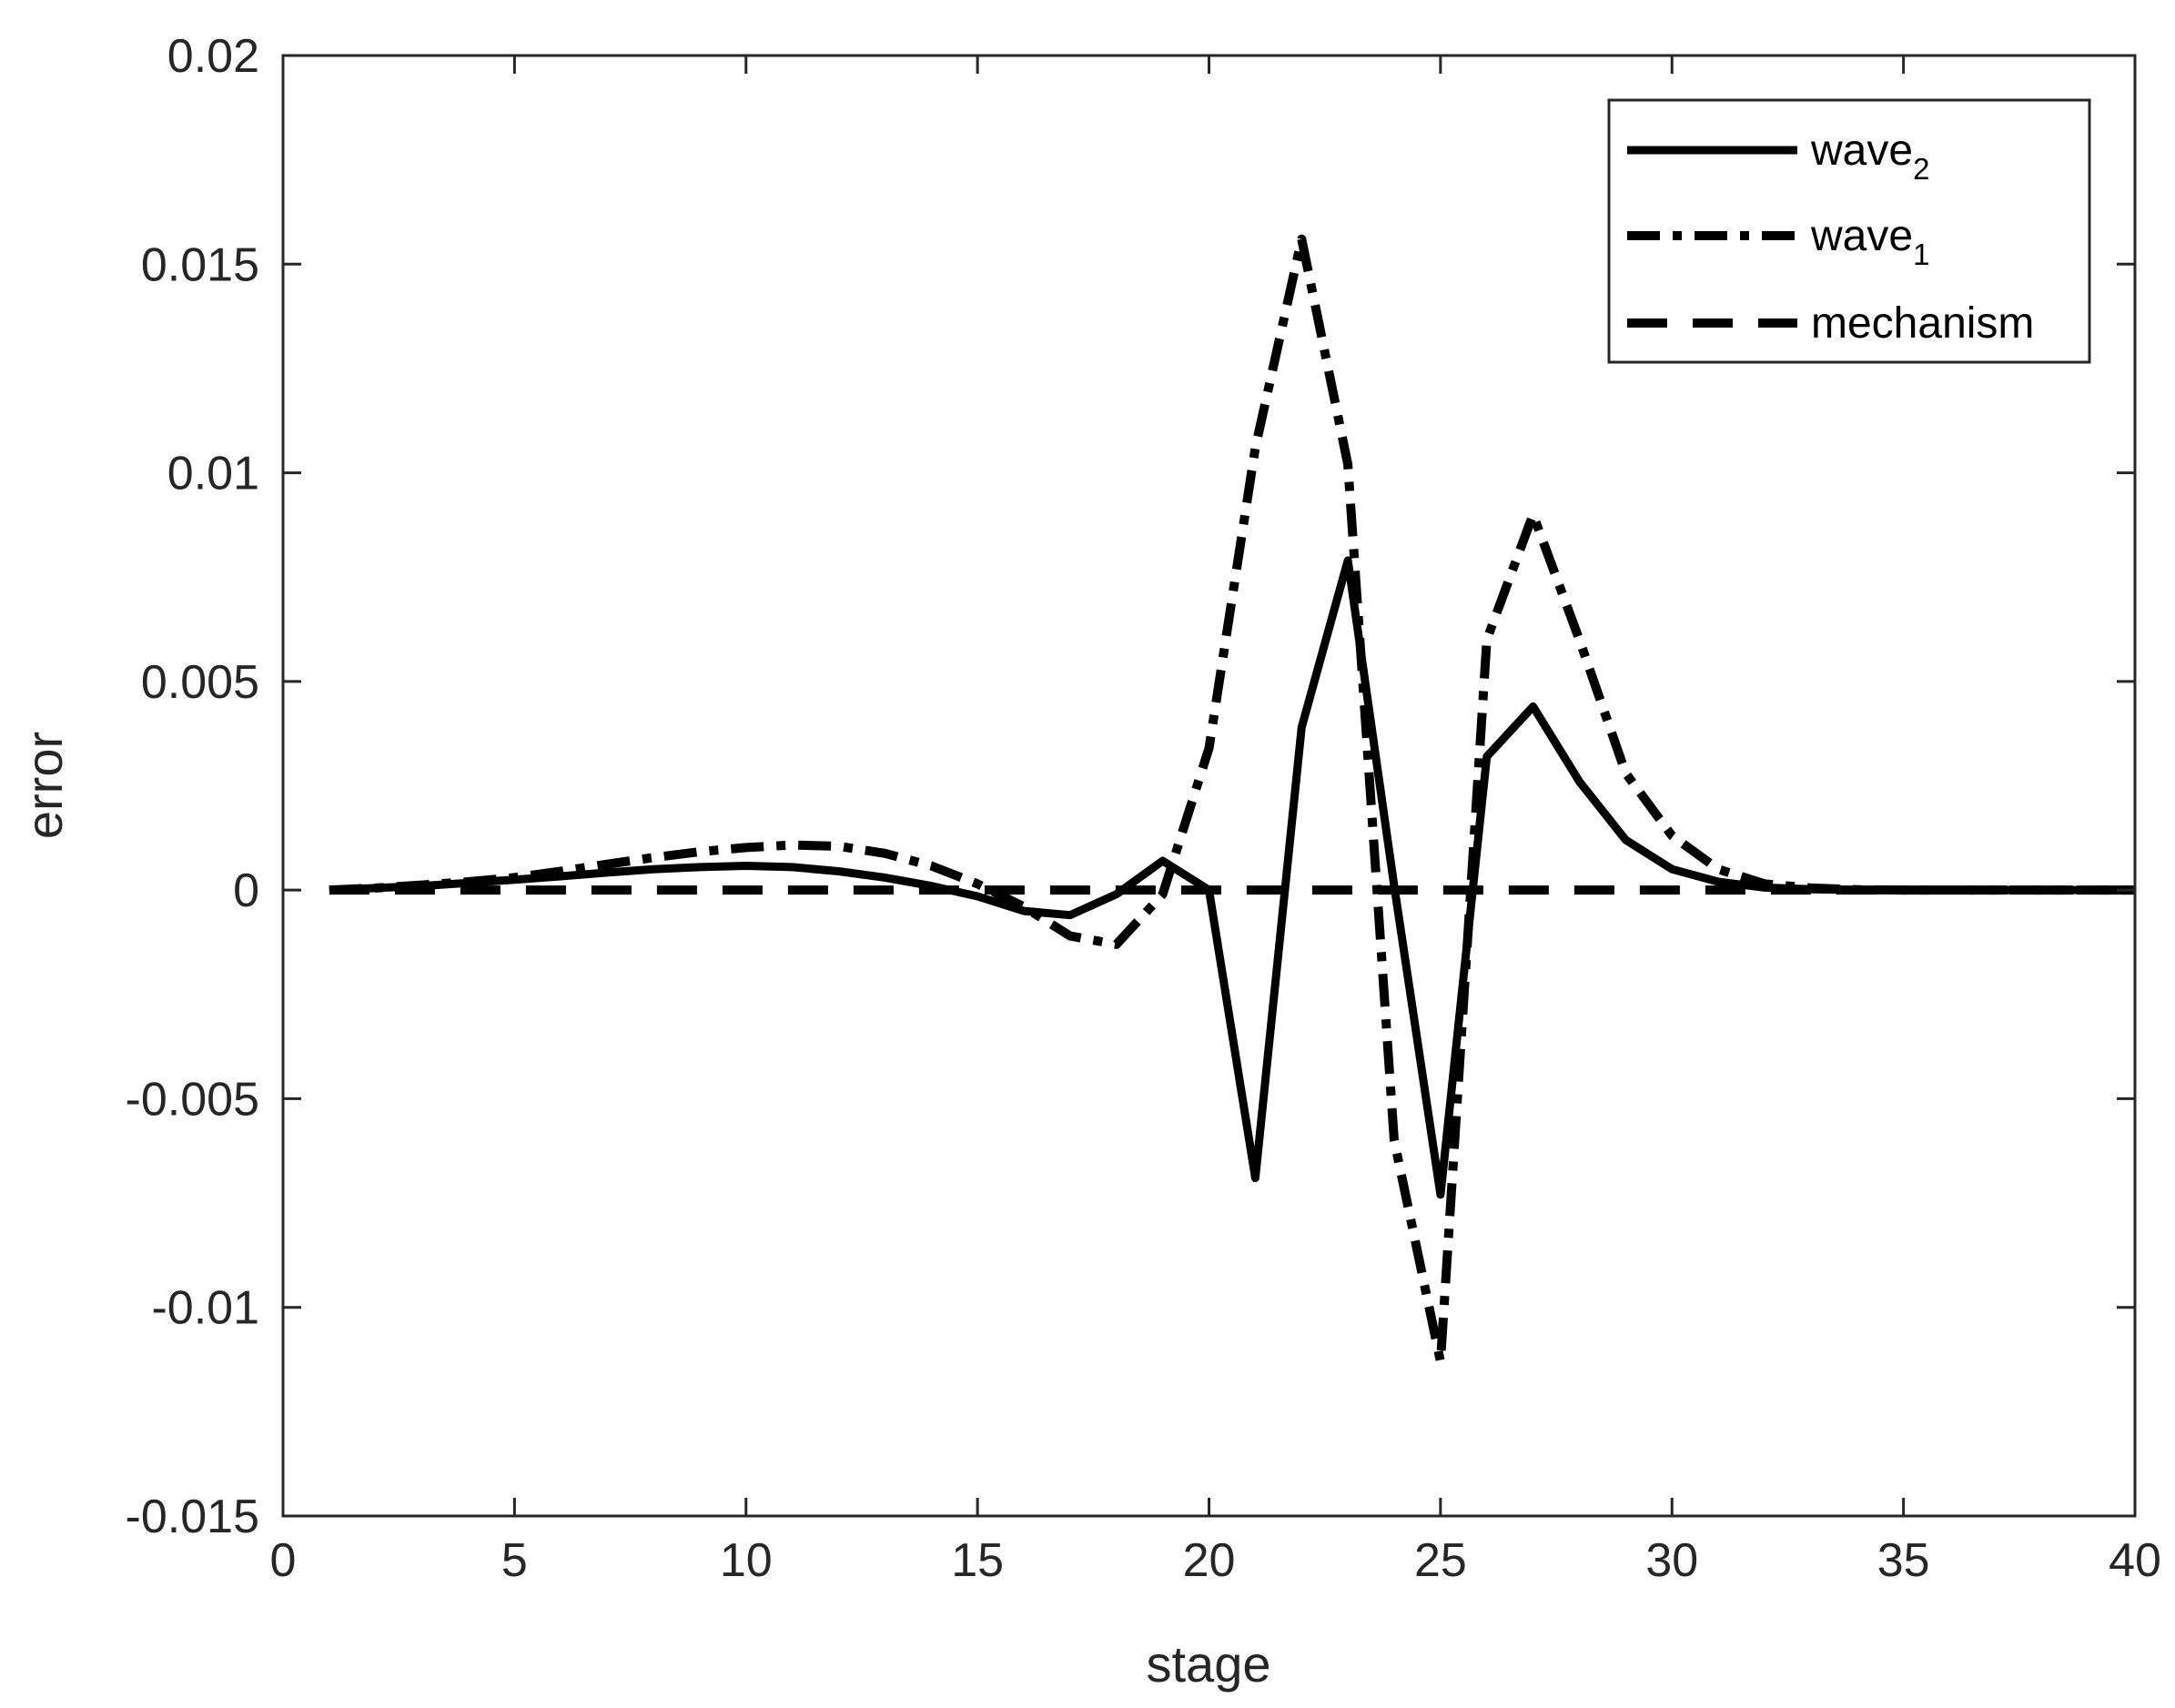 This screenshot has width=2175, height=1708. I want to click on y-tick-label: -0.015, so click(192, 1517).